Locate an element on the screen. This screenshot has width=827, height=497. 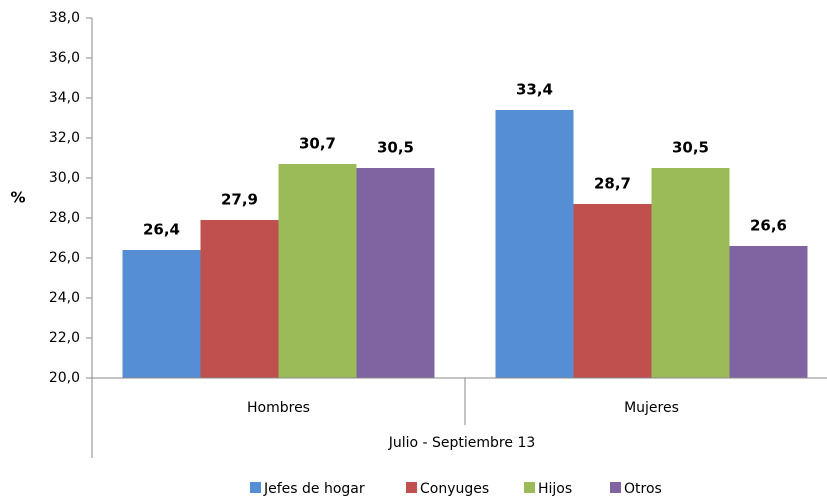
y-tick-label: 34,0 is located at coordinates (64, 98).